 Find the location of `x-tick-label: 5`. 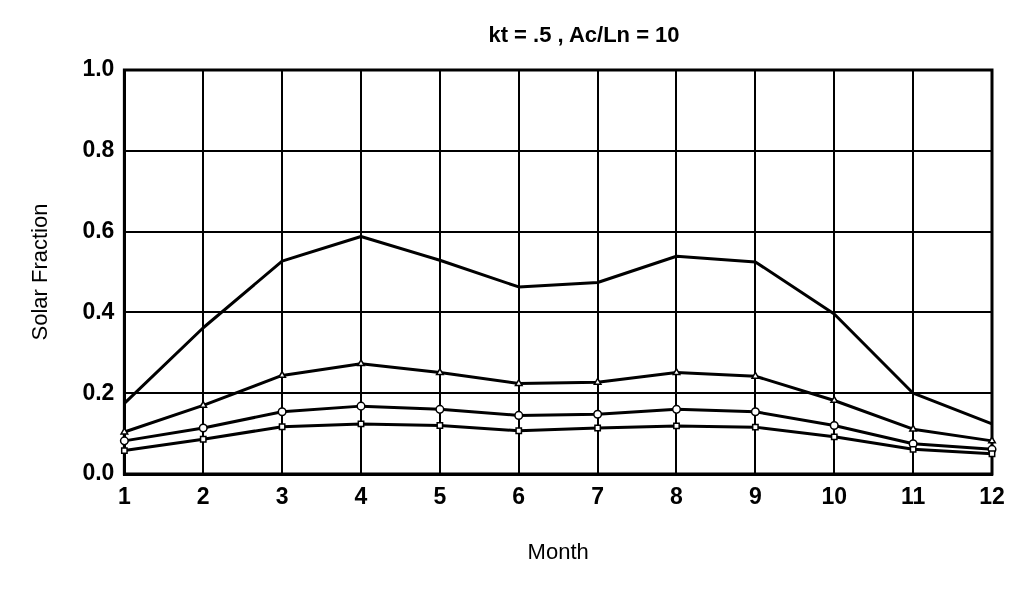

x-tick-label: 5 is located at coordinates (440, 496).